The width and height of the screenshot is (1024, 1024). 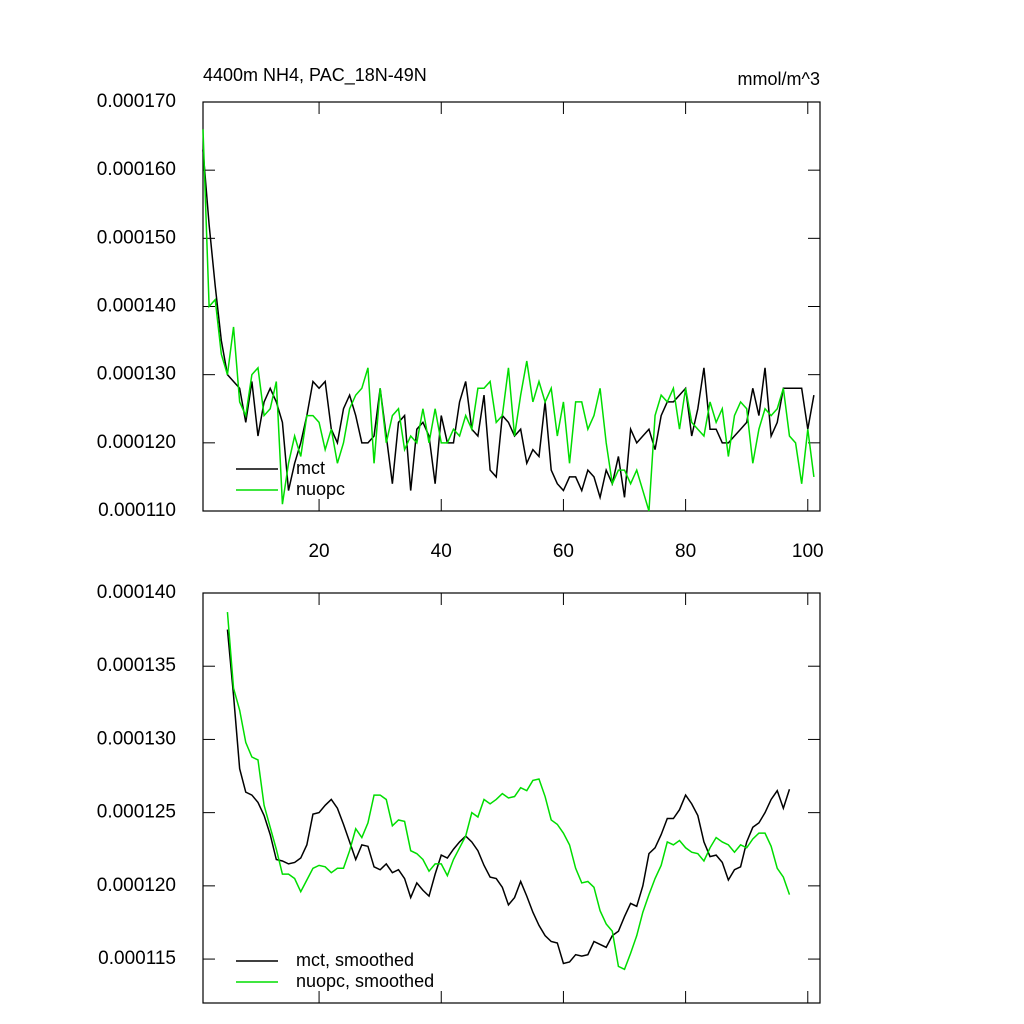 I want to click on y-tick-label: 0.000115, so click(x=137, y=958).